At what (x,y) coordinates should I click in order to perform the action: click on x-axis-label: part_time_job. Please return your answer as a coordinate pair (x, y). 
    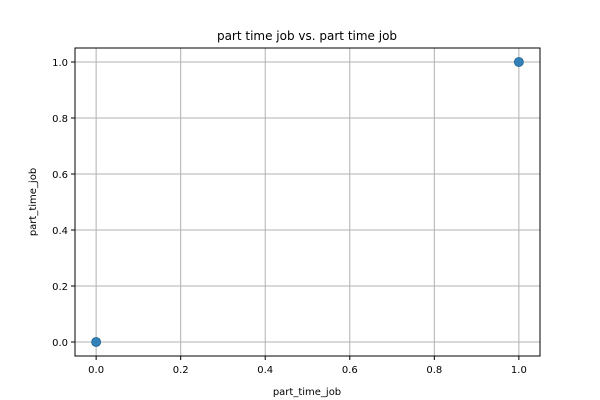
    Looking at the image, I should click on (307, 392).